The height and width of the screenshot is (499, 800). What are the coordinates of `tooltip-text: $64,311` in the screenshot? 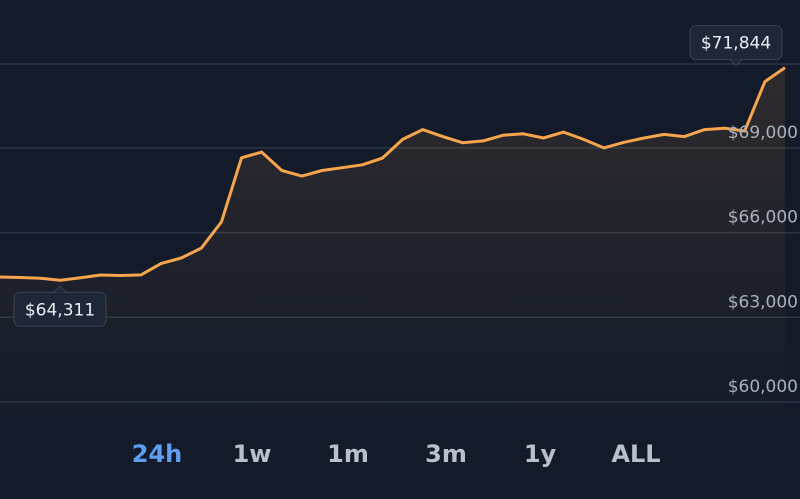 It's located at (60, 310).